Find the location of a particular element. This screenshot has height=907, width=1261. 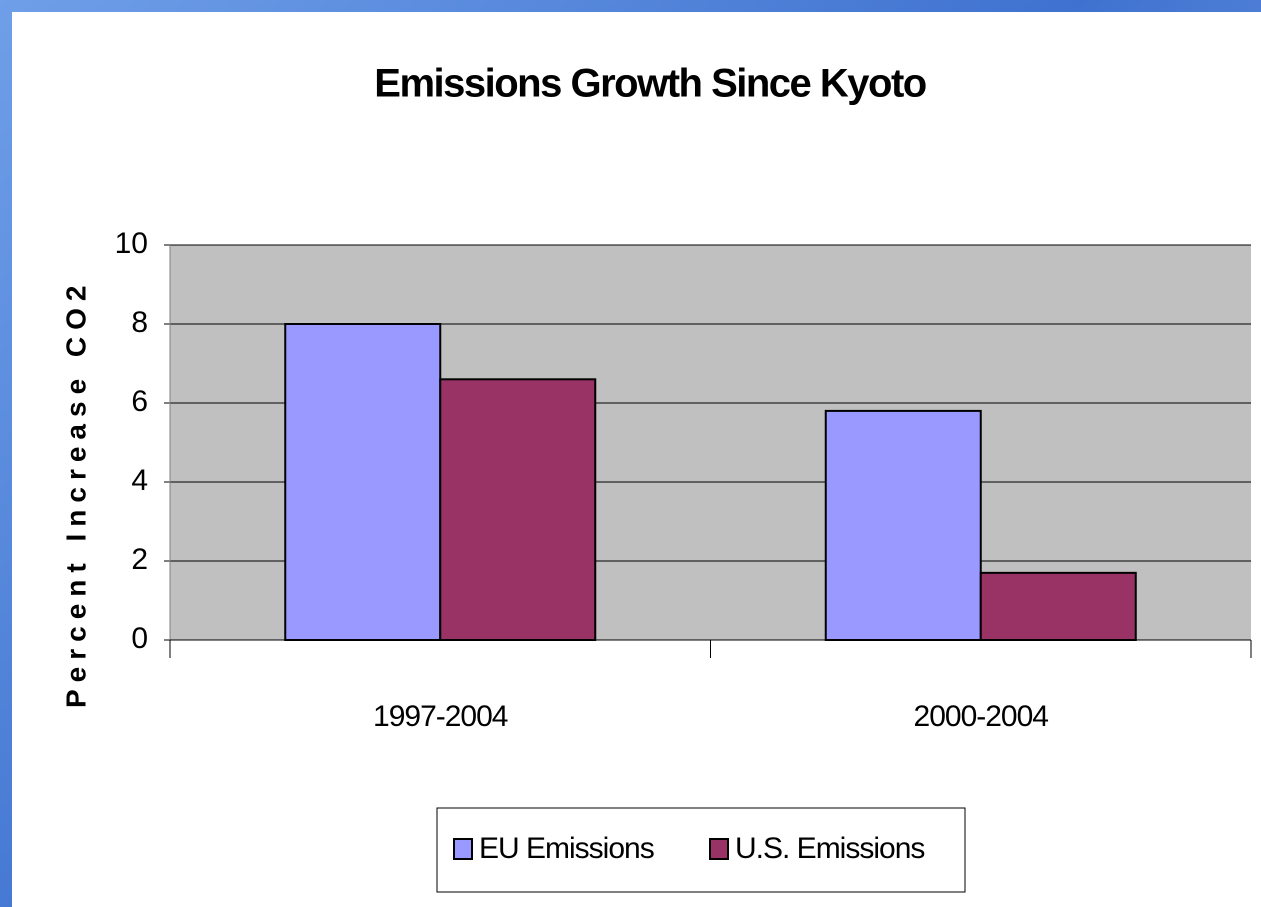

legend-label: EU Emissions is located at coordinates (566, 848).